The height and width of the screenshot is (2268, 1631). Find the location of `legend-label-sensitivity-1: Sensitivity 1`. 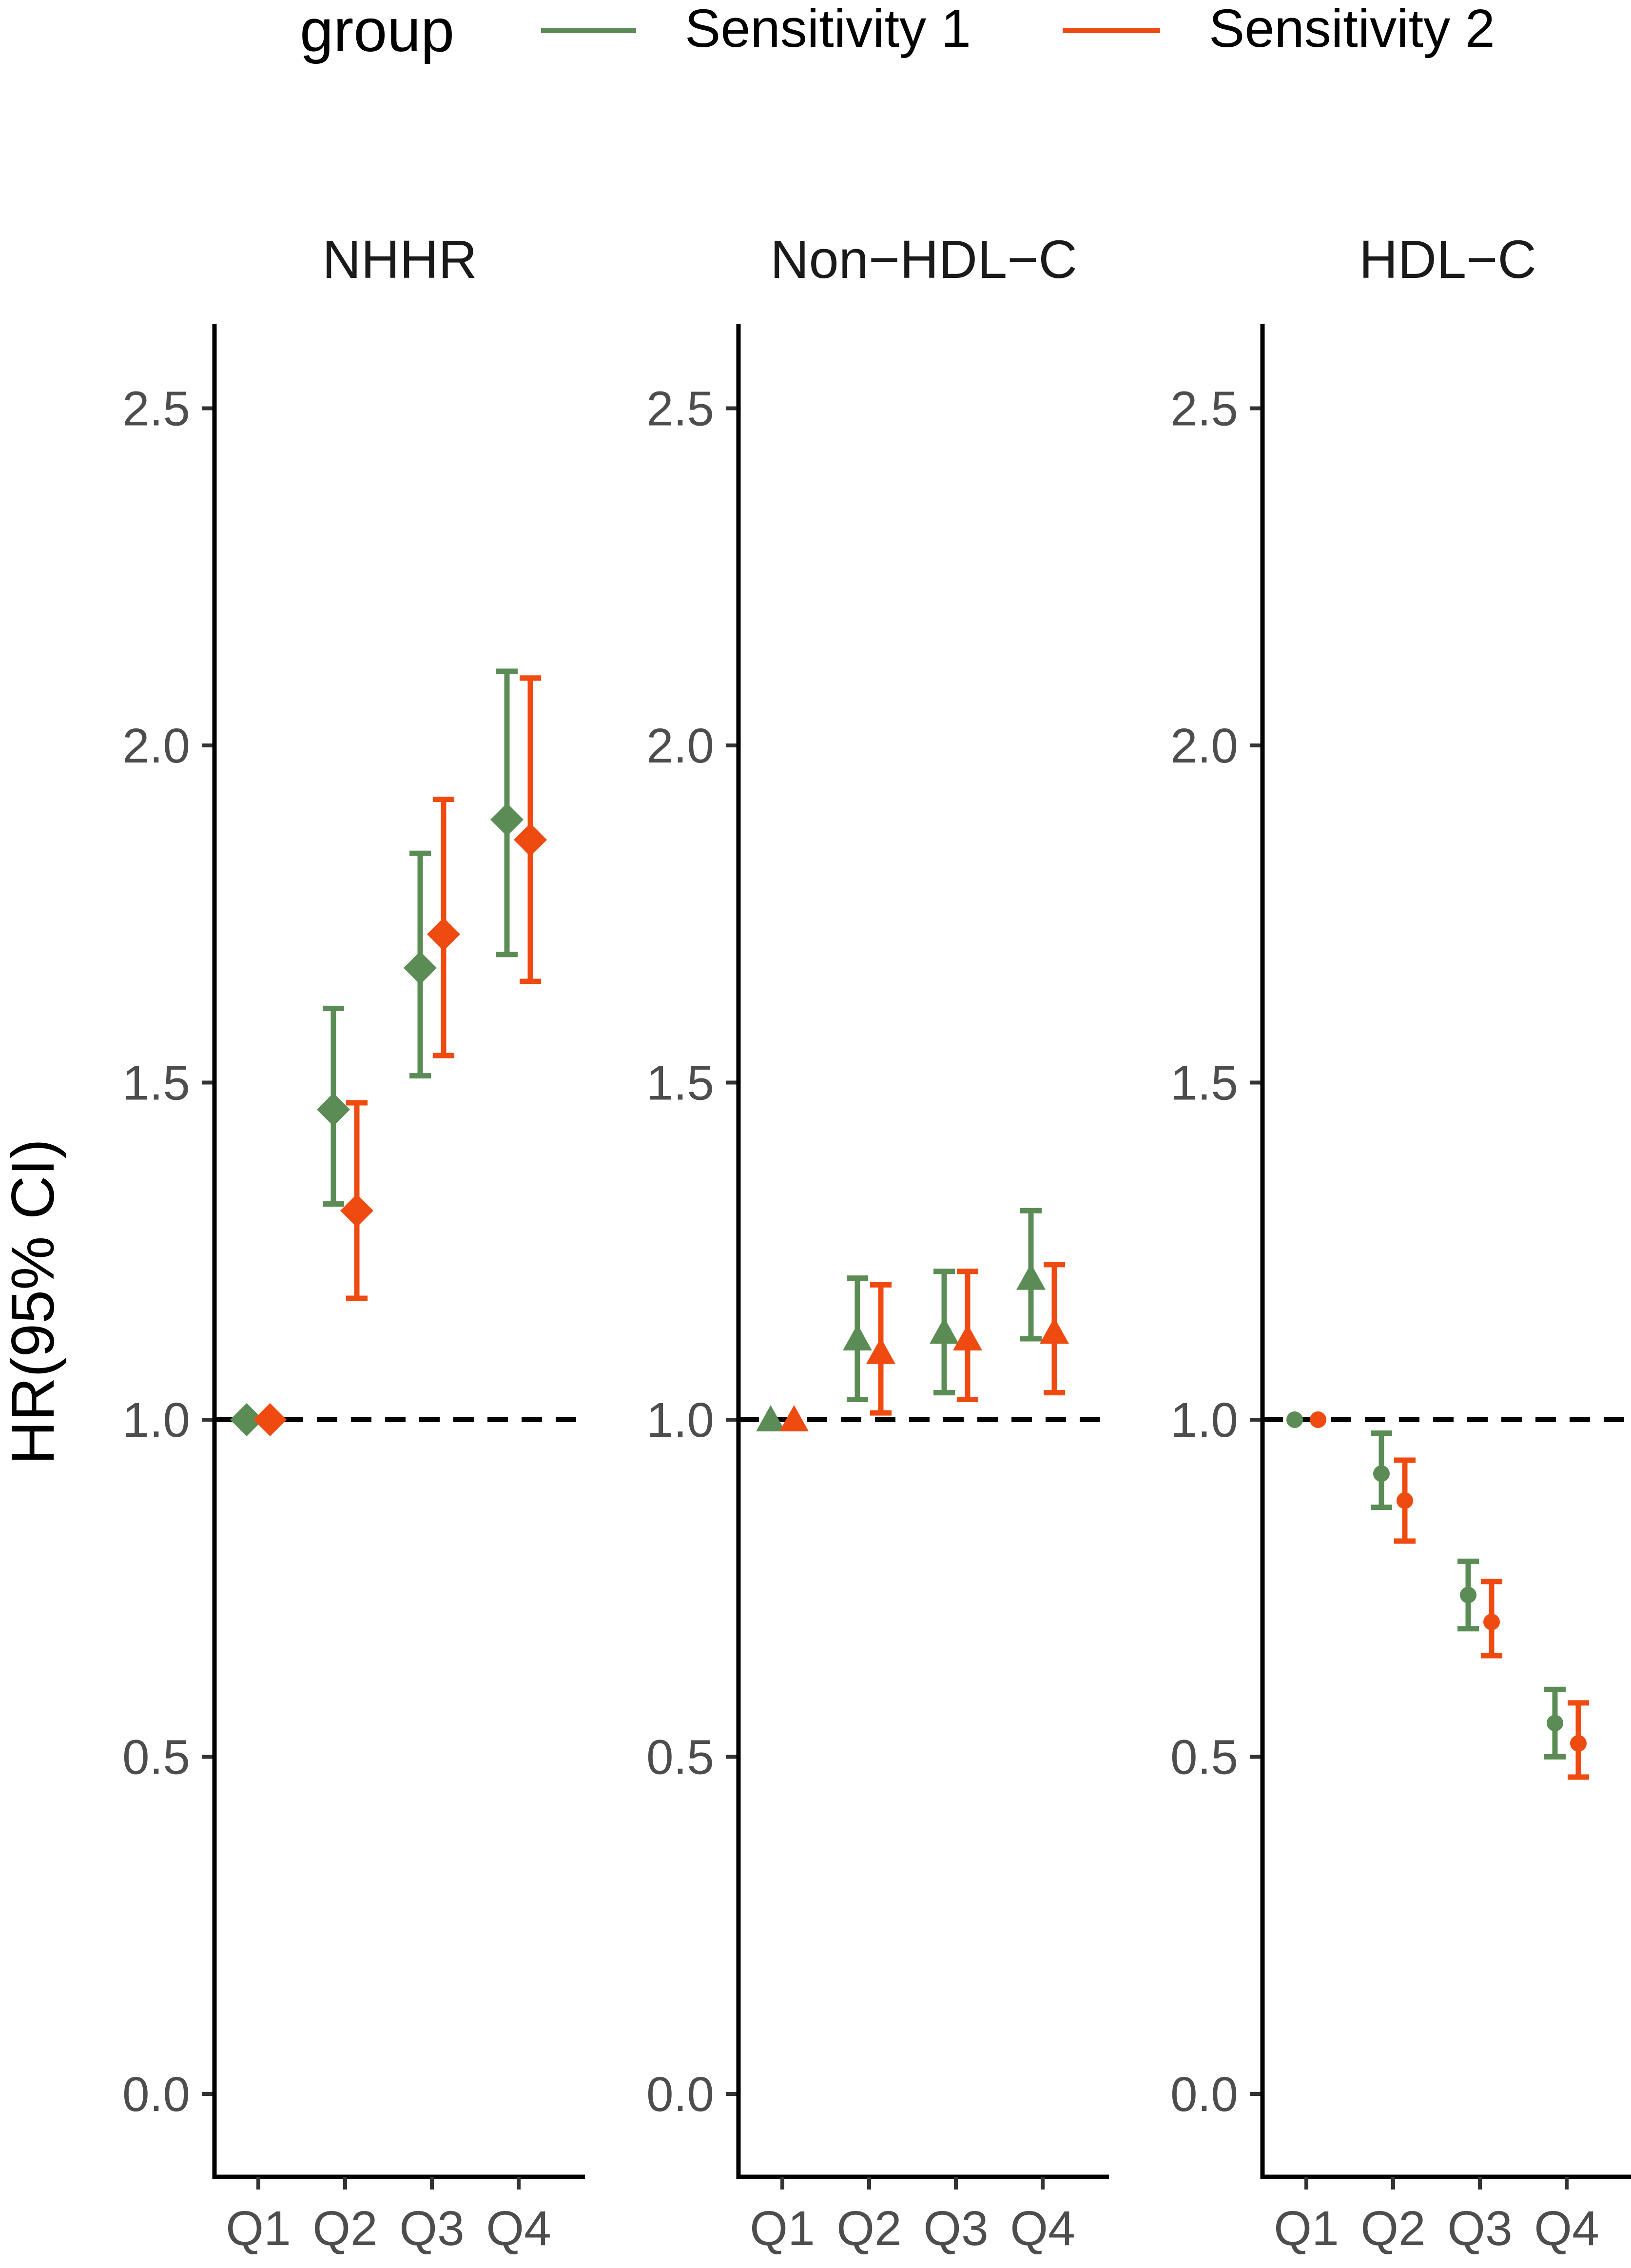

legend-label-sensitivity-1: Sensitivity 1 is located at coordinates (828, 30).